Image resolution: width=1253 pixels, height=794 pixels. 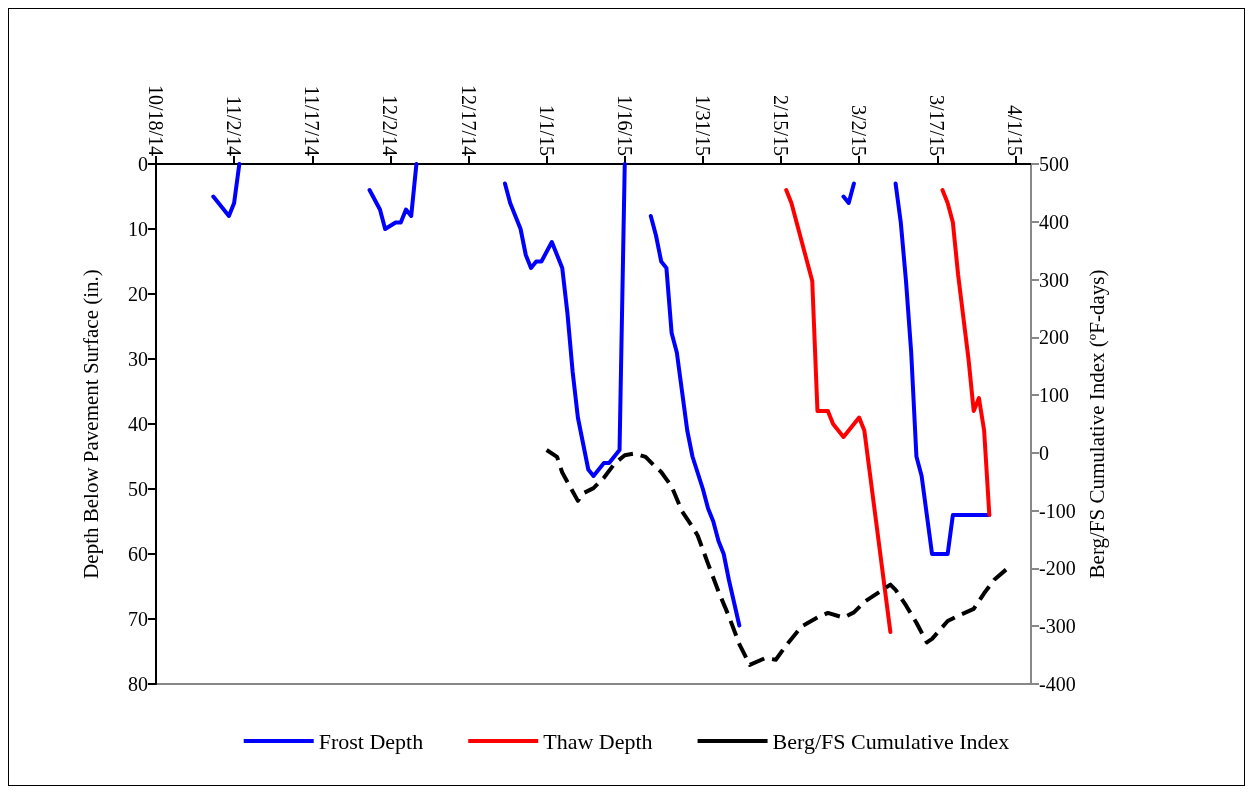 I want to click on y-tick-label: 10, so click(x=138, y=229).